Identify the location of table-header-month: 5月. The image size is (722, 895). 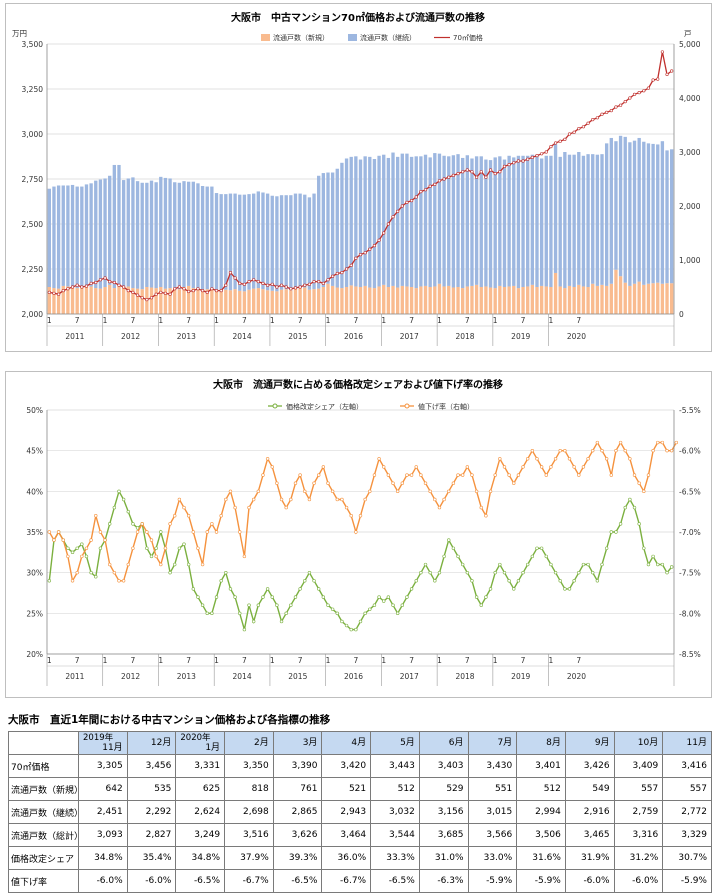
(407, 743).